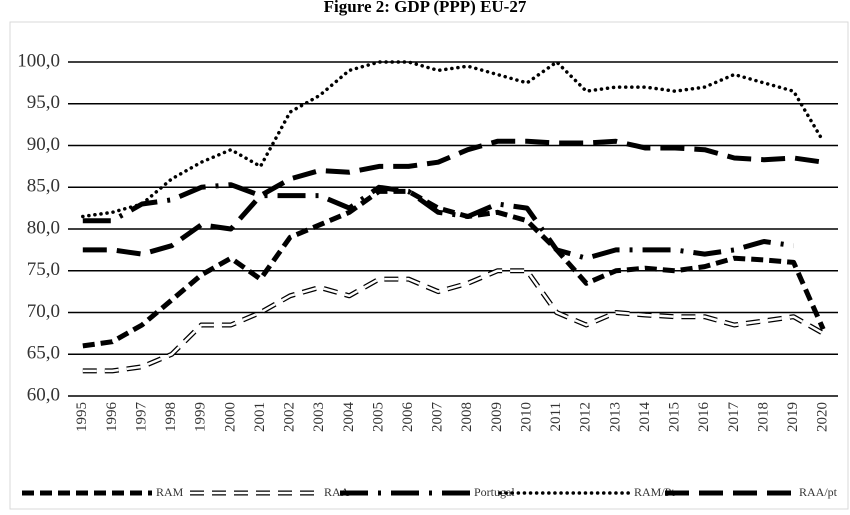 This screenshot has height=515, width=850. Describe the element at coordinates (260, 417) in the screenshot. I see `x-tick-label: 2001` at that location.